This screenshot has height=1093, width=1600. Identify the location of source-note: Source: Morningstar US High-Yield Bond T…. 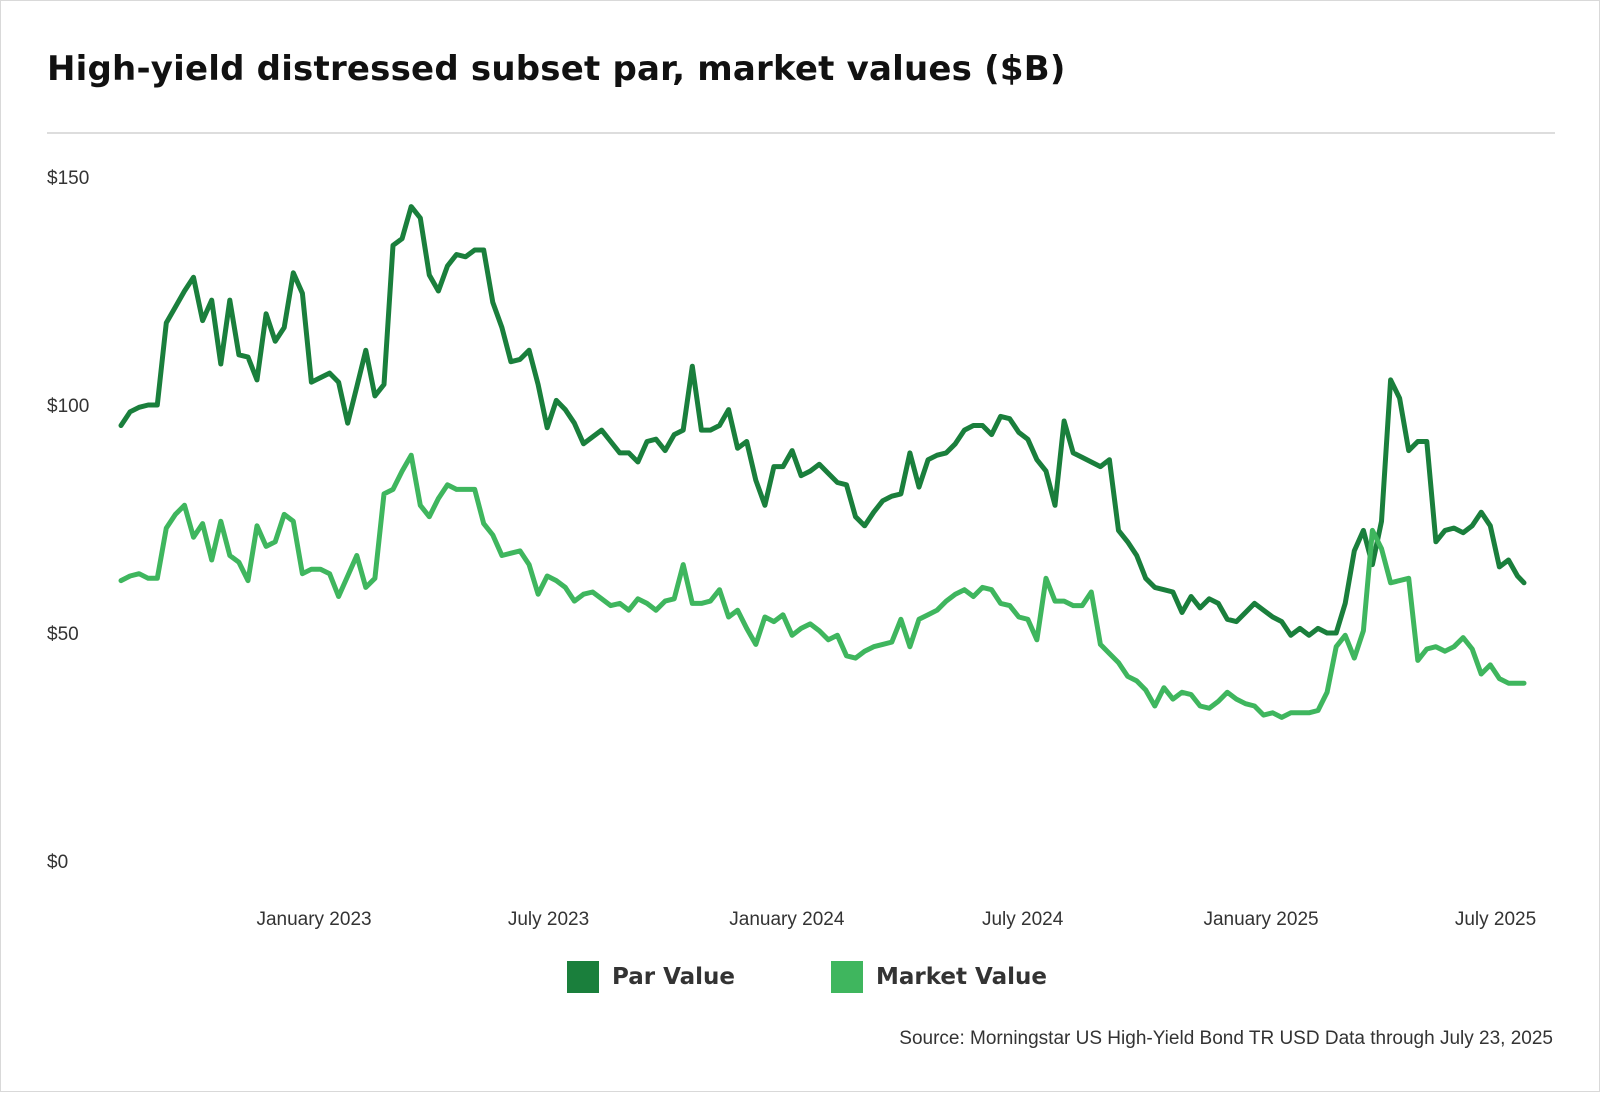
(1226, 1038).